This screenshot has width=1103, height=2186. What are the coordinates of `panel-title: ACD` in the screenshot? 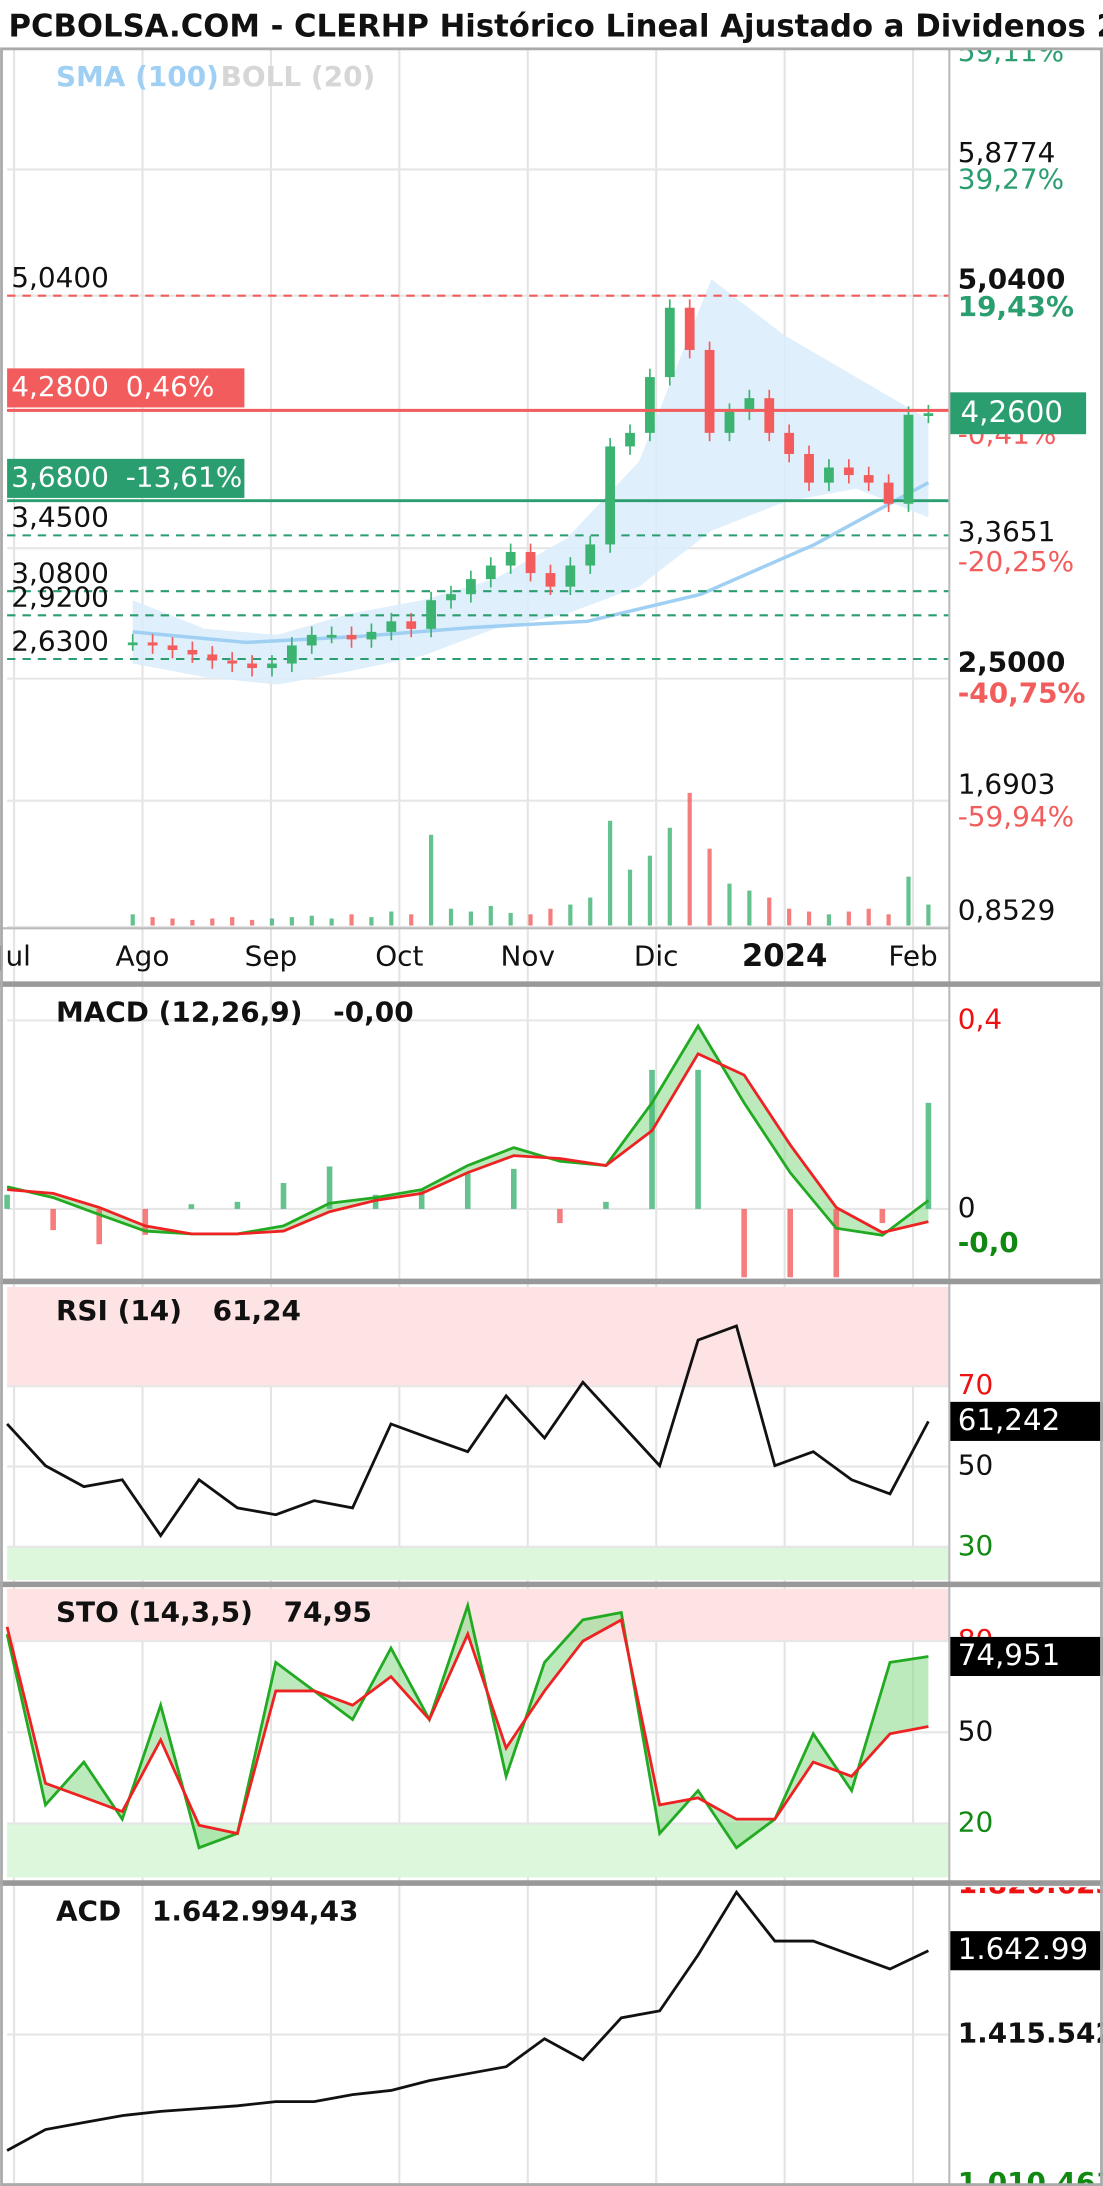 It's located at (88, 1910).